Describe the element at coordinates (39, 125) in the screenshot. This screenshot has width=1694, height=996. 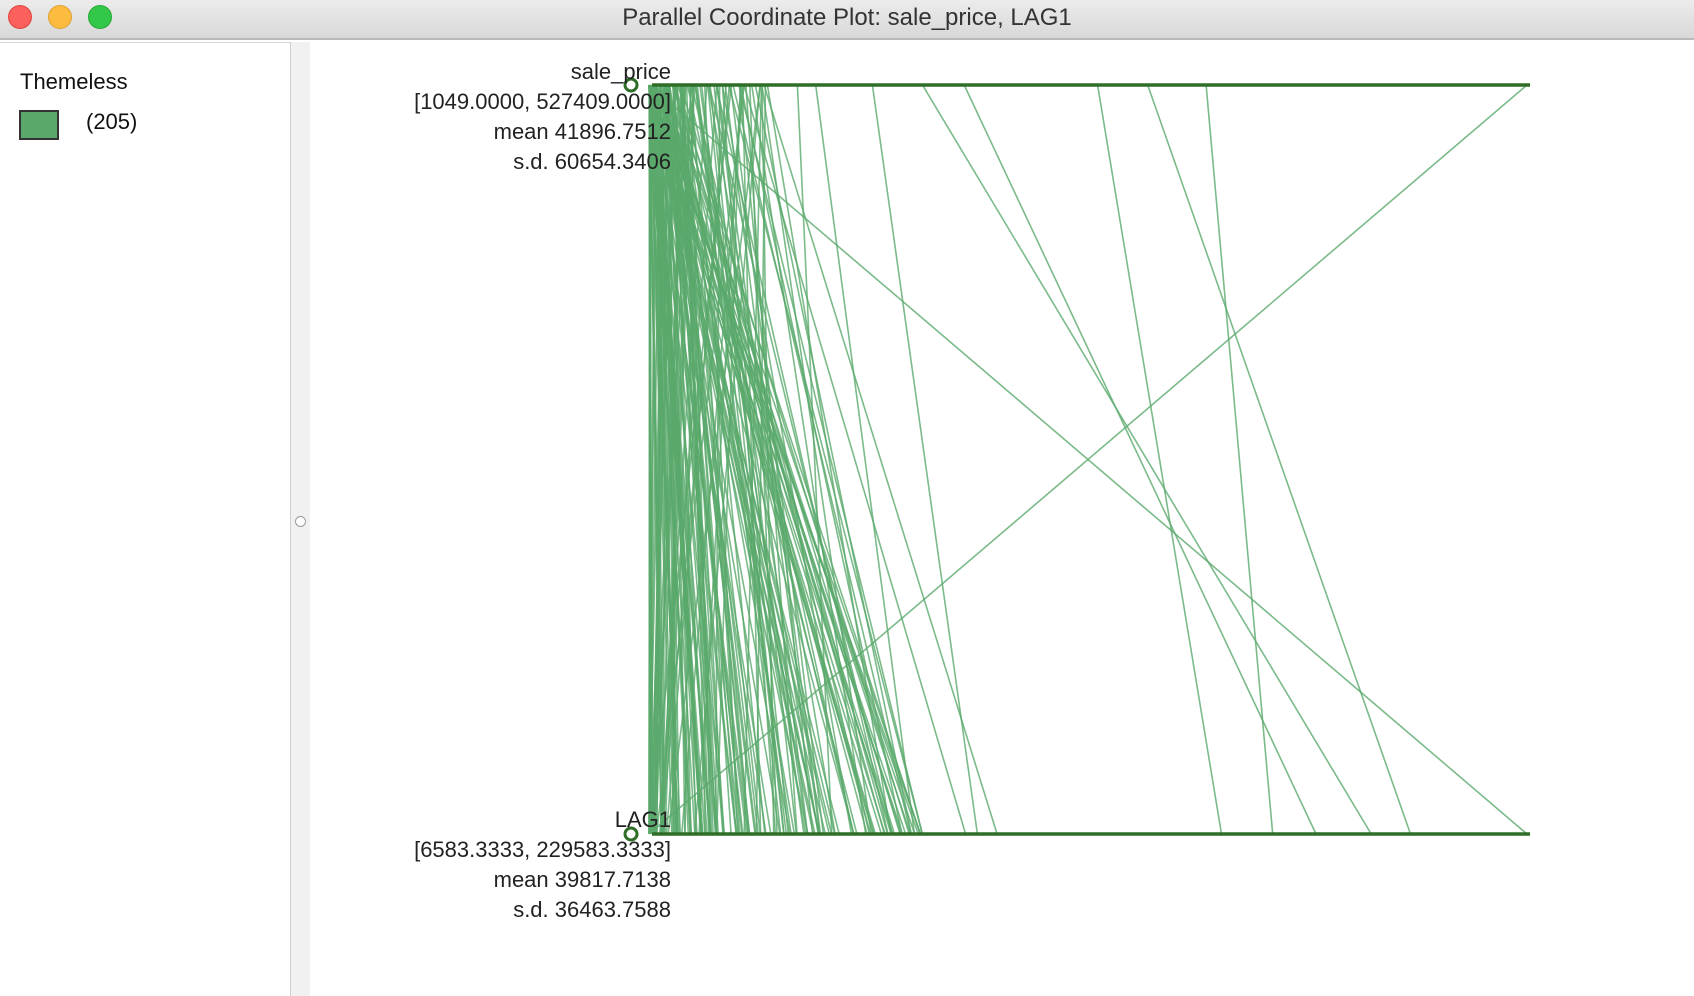
I see `legend-color-swatch` at that location.